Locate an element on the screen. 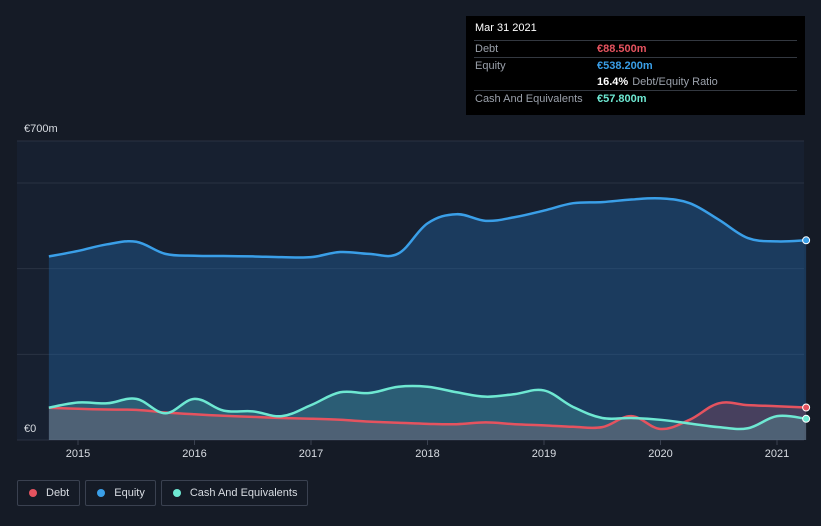 This screenshot has width=821, height=526. legend-label-equity: Equity is located at coordinates (129, 493).